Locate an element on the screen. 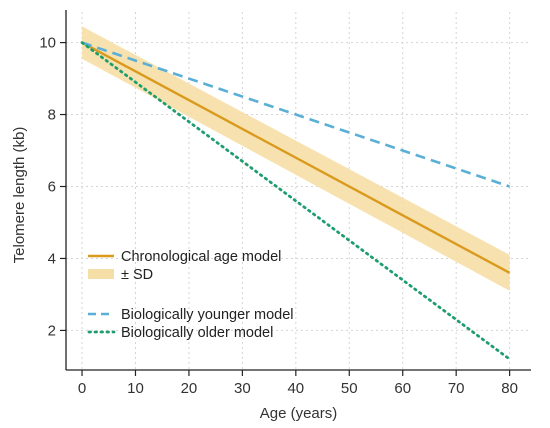 This screenshot has width=550, height=428. x-tick-label-40: 40 is located at coordinates (295, 388).